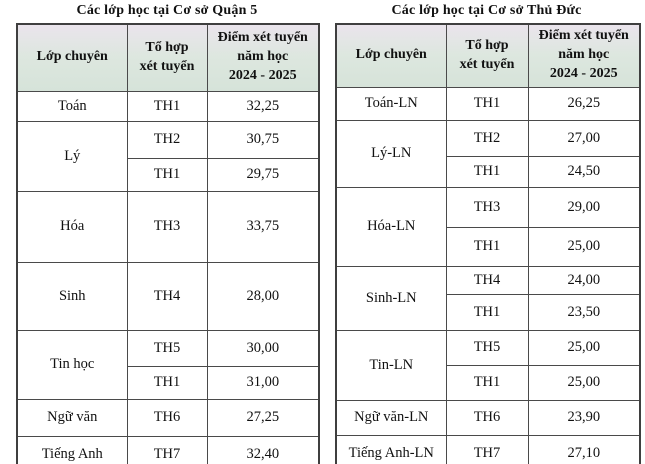 The width and height of the screenshot is (645, 464). What do you see at coordinates (263, 226) in the screenshot?
I see `cell-score: 33,75` at bounding box center [263, 226].